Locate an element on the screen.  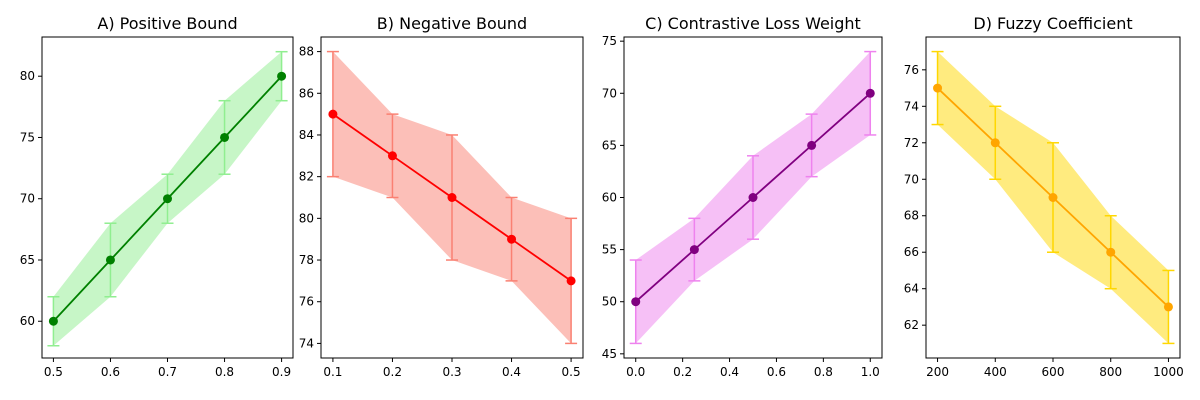
x-tick-label: 800 is located at coordinates (1110, 372).